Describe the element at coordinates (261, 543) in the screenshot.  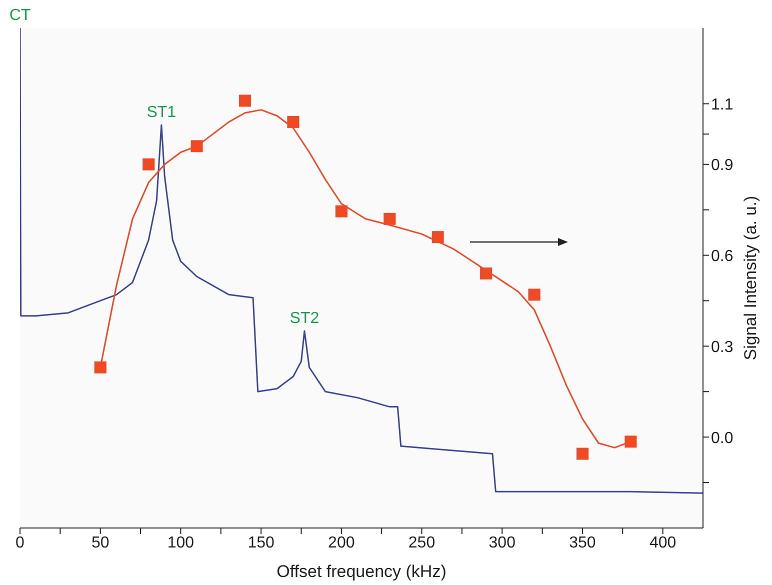
I see `x-tick-label: 150` at that location.